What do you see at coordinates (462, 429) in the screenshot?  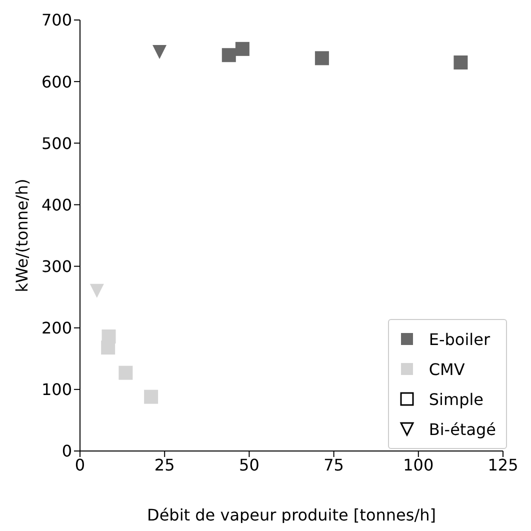 I see `annotation: Bi-étagé` at bounding box center [462, 429].